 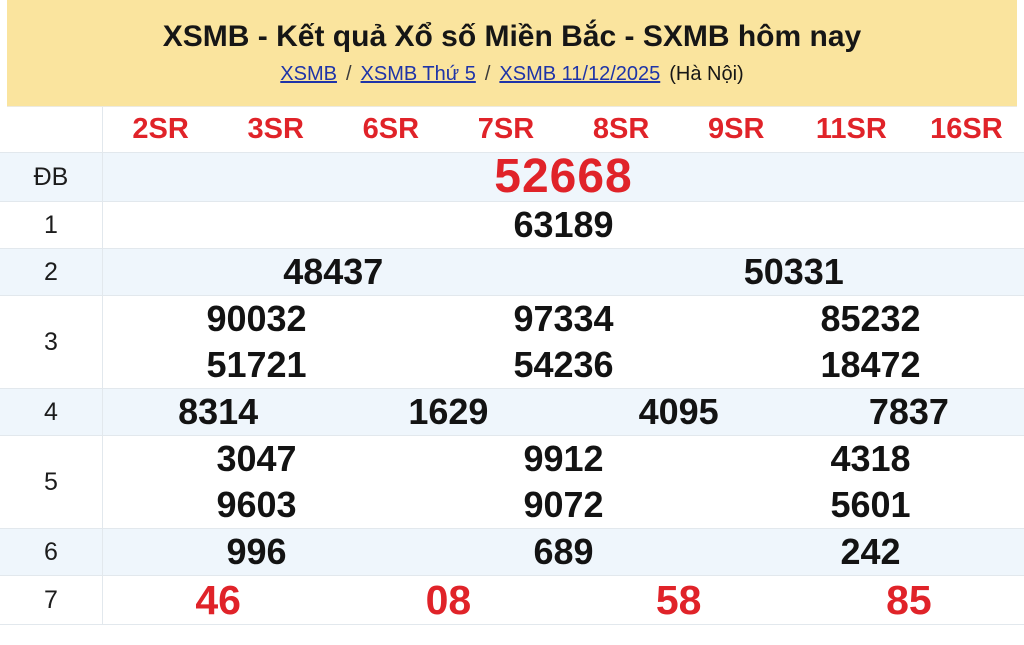 What do you see at coordinates (418, 74) in the screenshot?
I see `breadcrumb-link-weekday: XSMB Thứ 5` at bounding box center [418, 74].